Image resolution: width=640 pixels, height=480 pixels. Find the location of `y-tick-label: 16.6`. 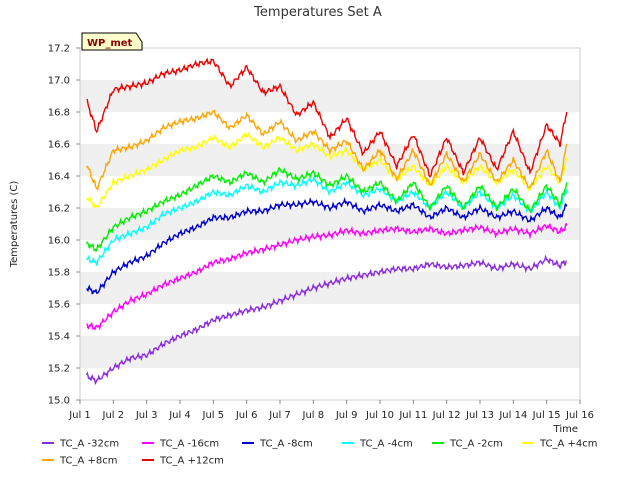

y-tick-label: 16.6 is located at coordinates (59, 145).